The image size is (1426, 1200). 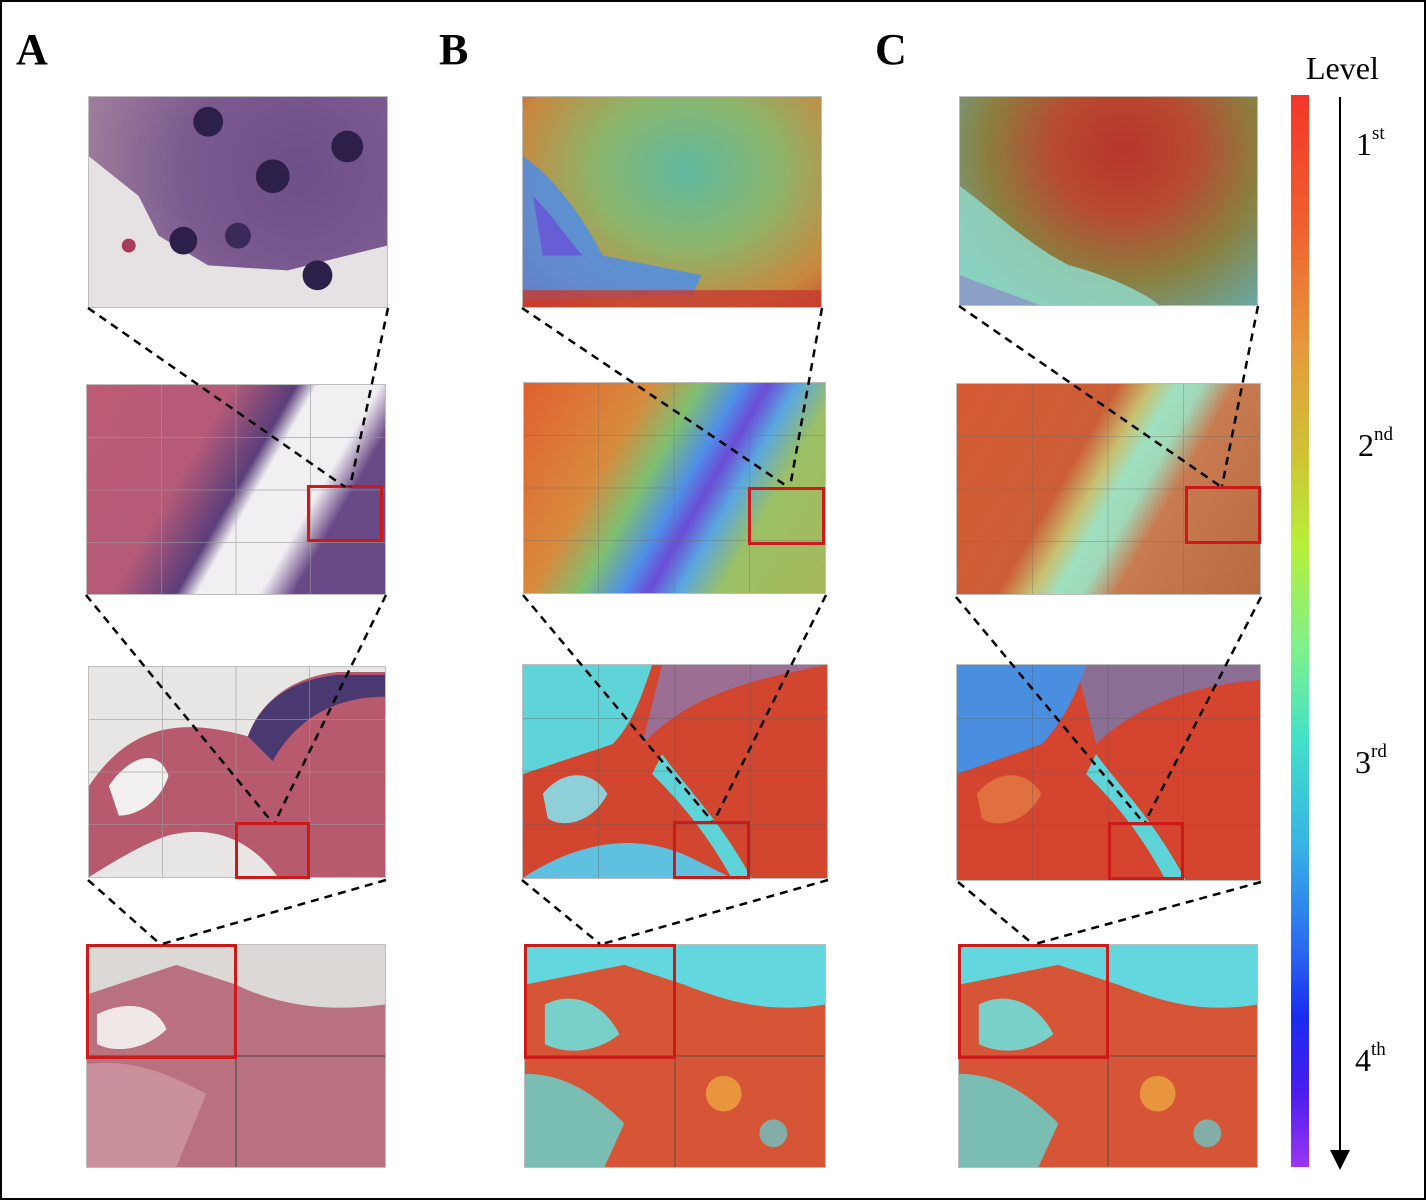 What do you see at coordinates (454, 49) in the screenshot?
I see `panel-label-b: B` at bounding box center [454, 49].